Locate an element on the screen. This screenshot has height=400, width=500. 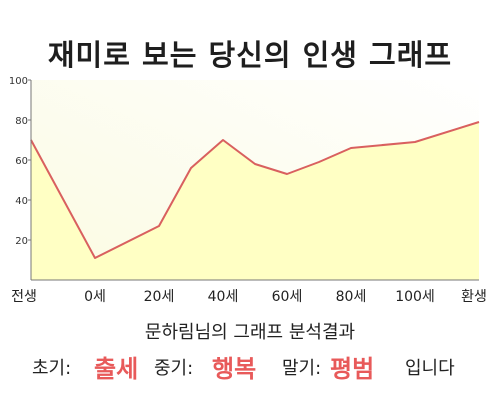
result-suffix: 입니다 is located at coordinates (430, 368).